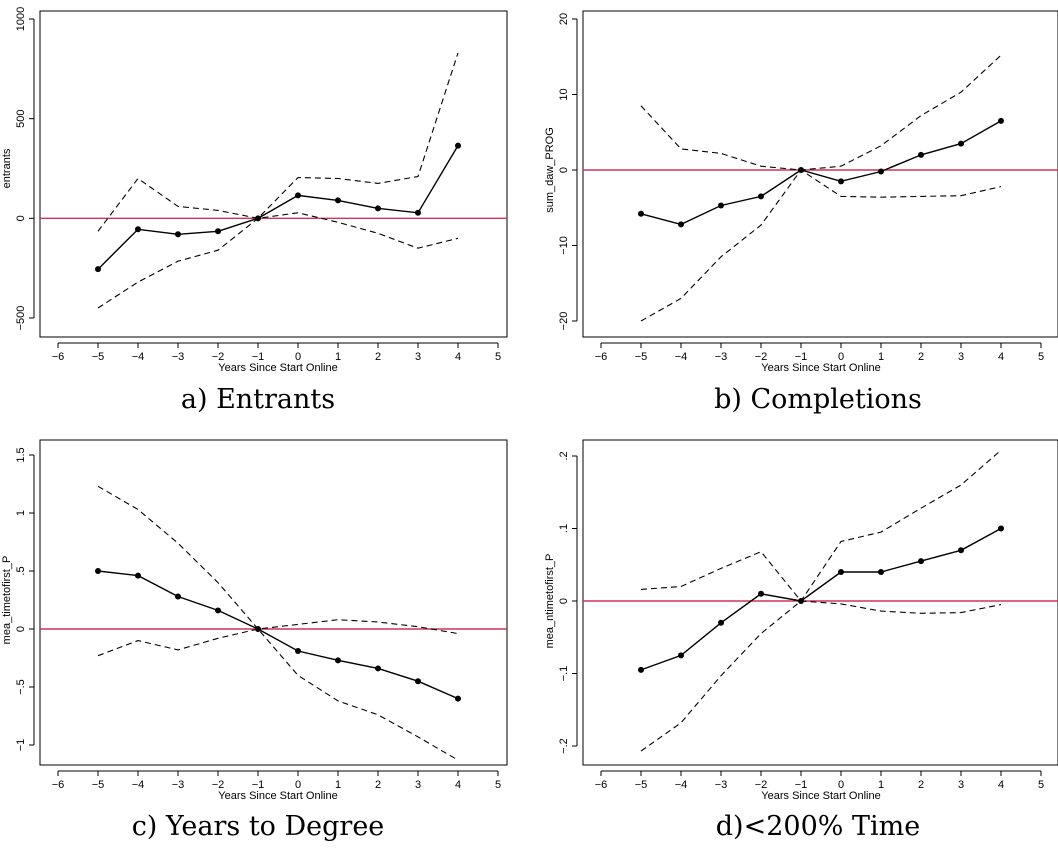  I want to click on panel-caption: b) Completions, so click(818, 399).